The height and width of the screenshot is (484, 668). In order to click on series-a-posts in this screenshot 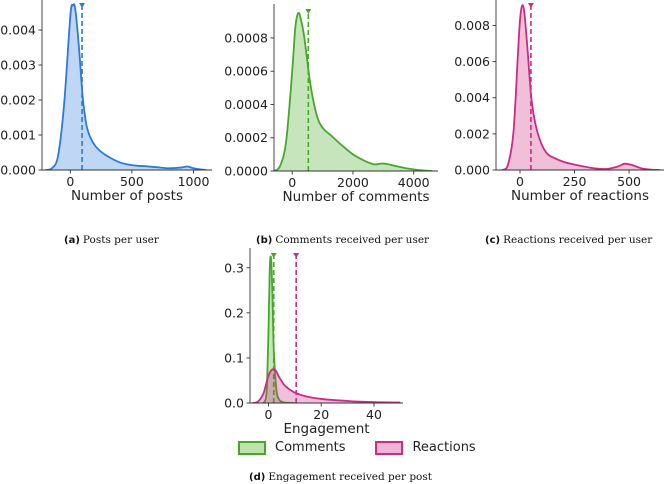, I will do `click(125, 86)`.